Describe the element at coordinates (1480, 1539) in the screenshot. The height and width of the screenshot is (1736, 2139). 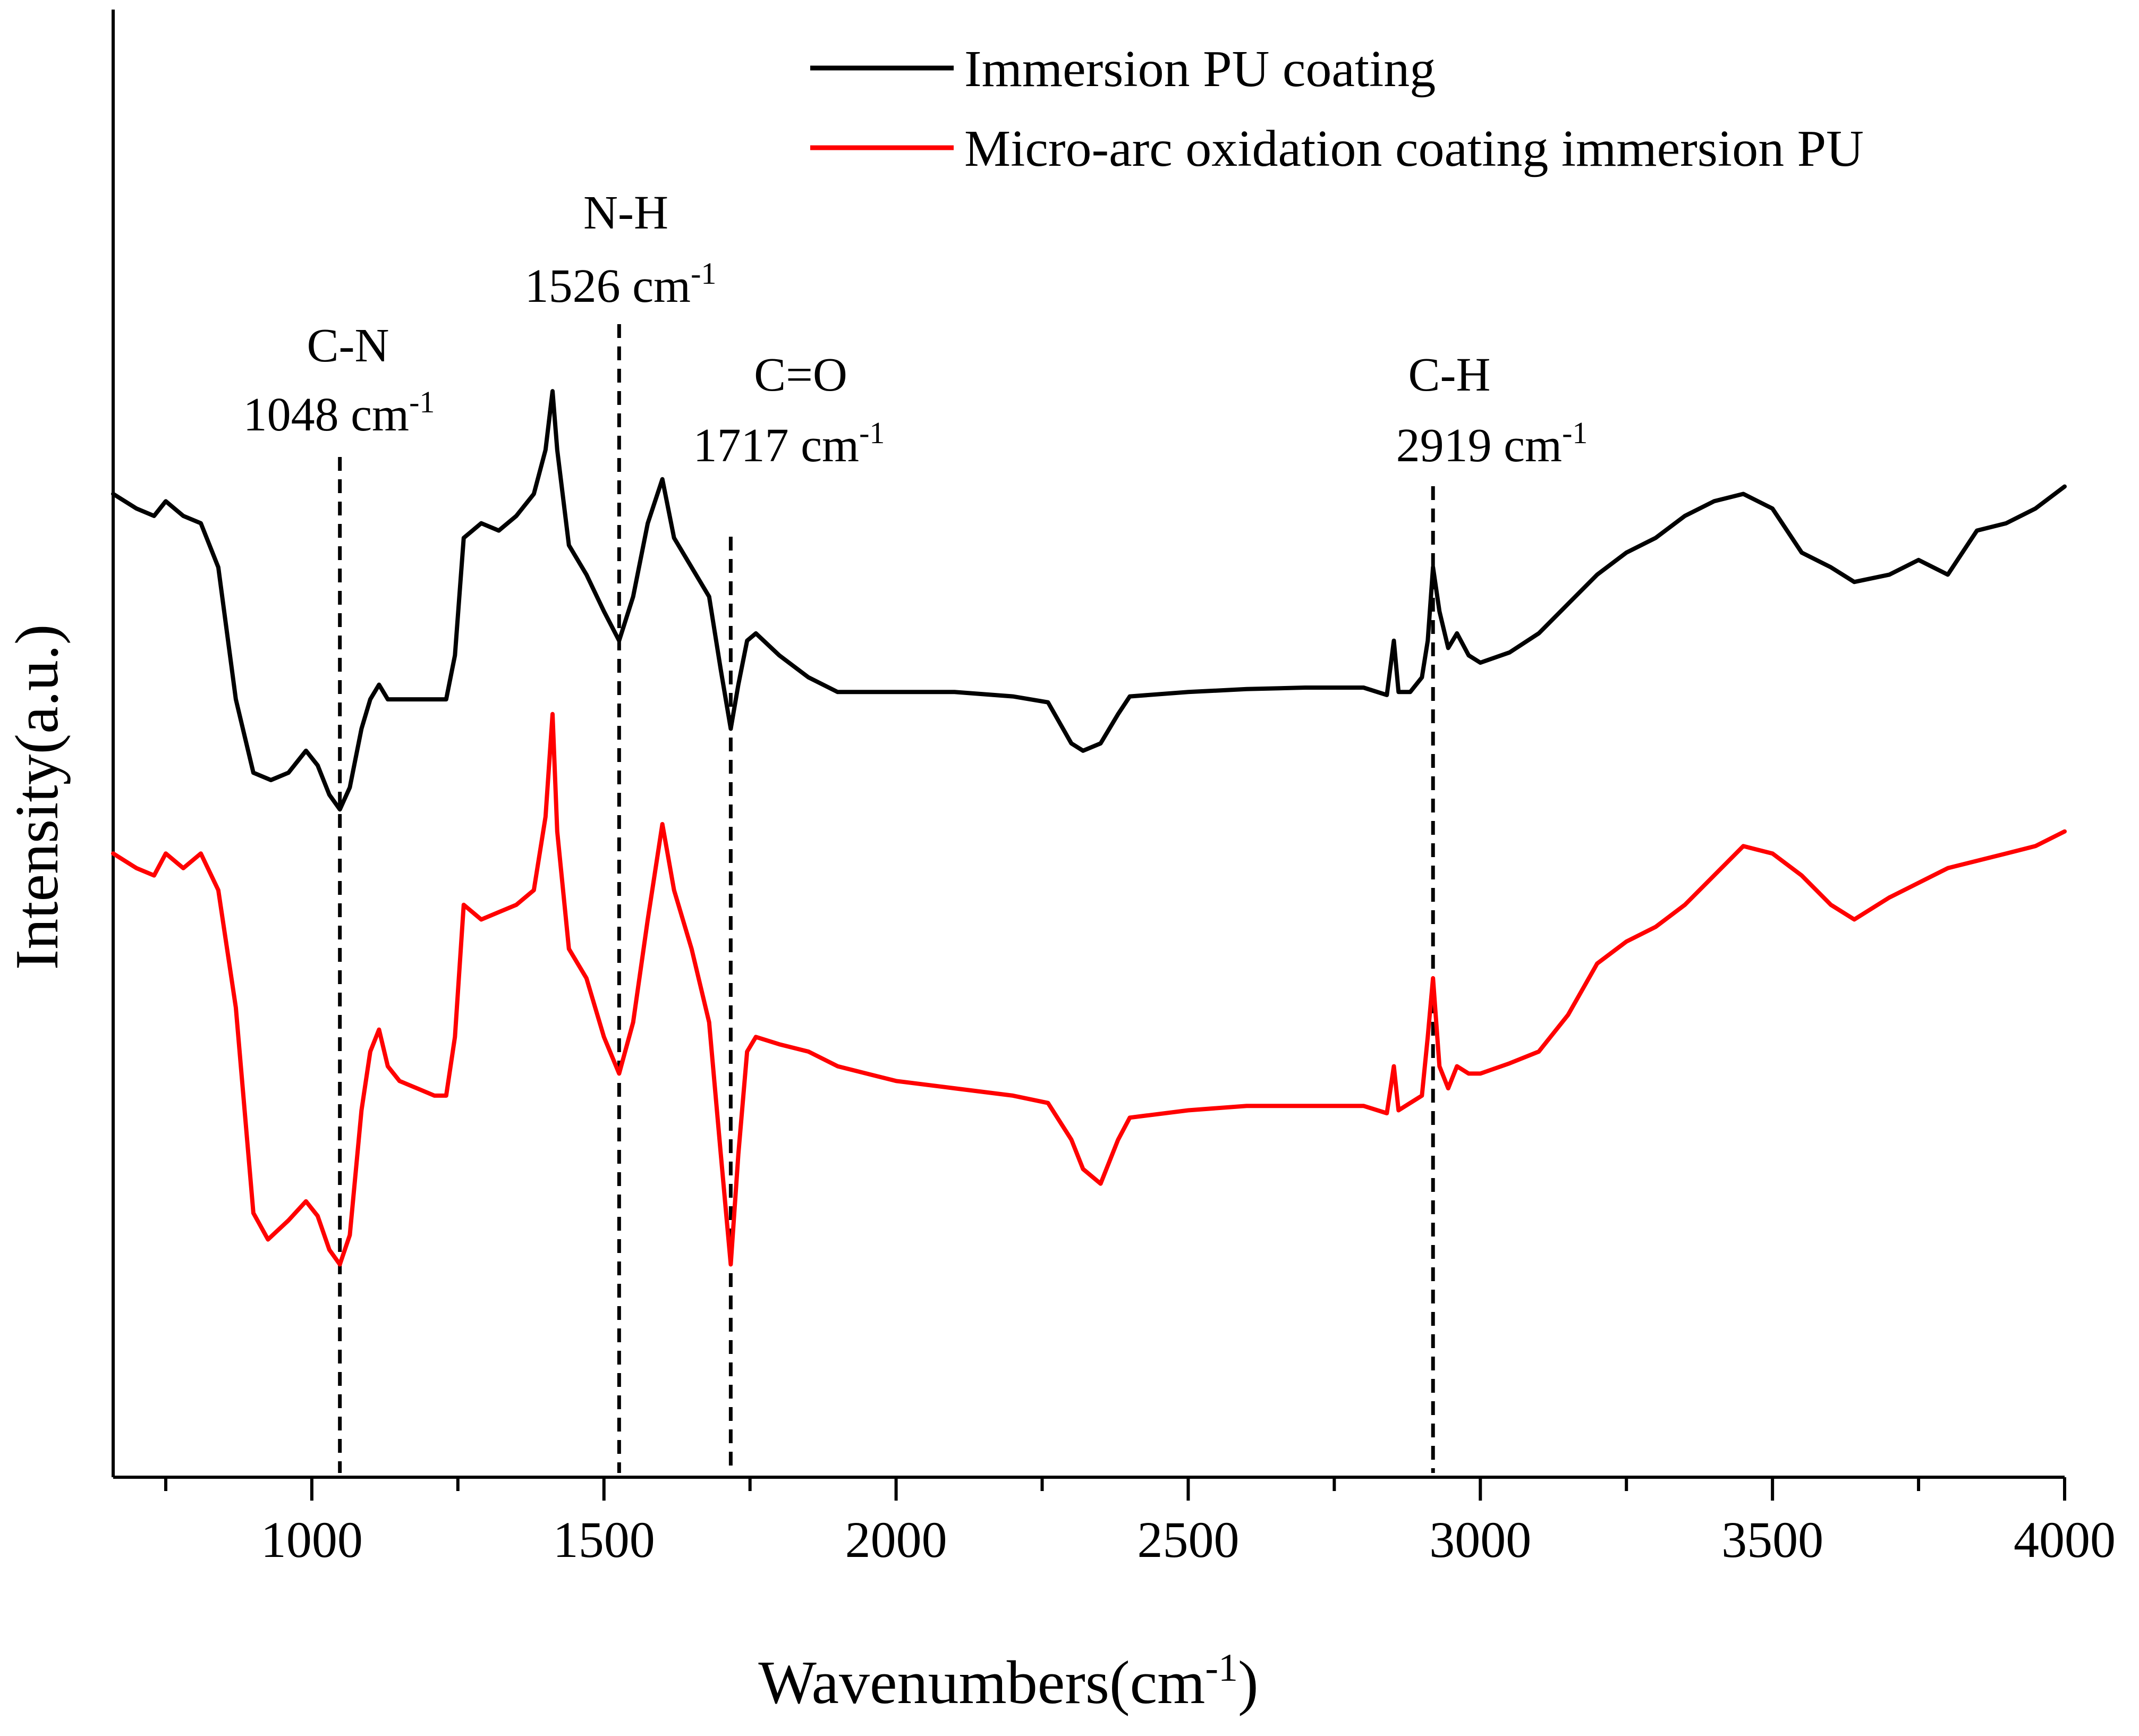
I see `x-tick-label-3000: 3000` at that location.